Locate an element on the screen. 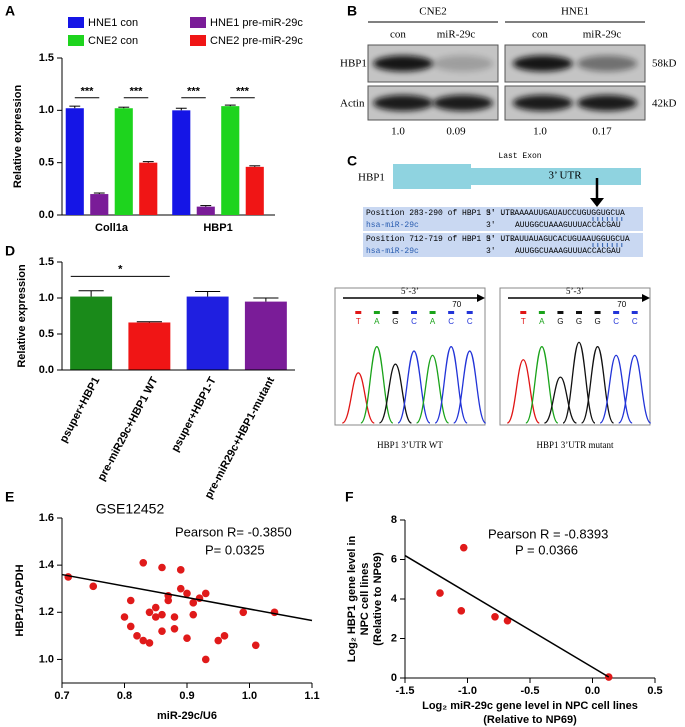 This screenshot has width=685, height=727. cell-line: HNE1 is located at coordinates (575, 12).